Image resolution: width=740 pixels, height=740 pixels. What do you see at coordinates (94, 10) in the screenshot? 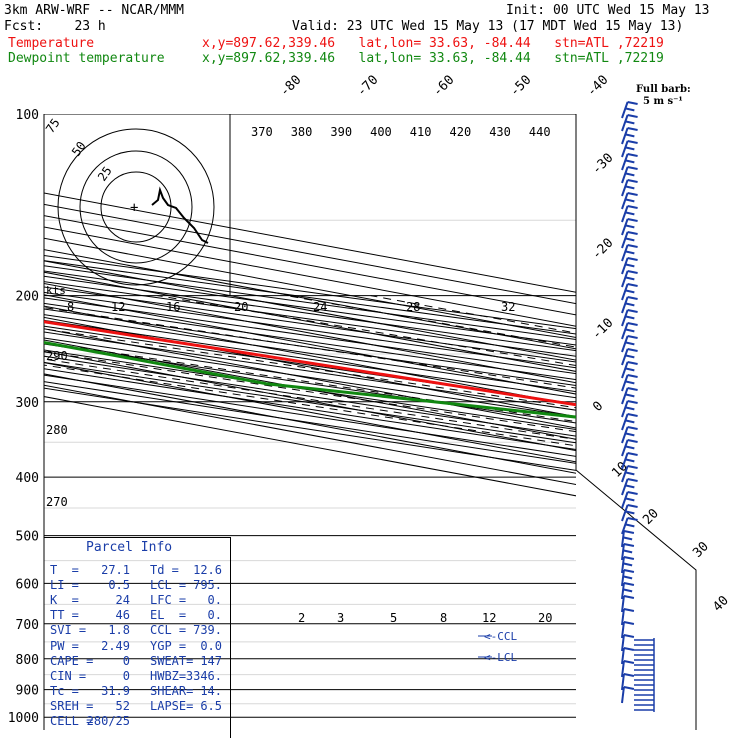
I see `model-title: 3km ARW-WRF -- NCAR/MMM` at bounding box center [94, 10].